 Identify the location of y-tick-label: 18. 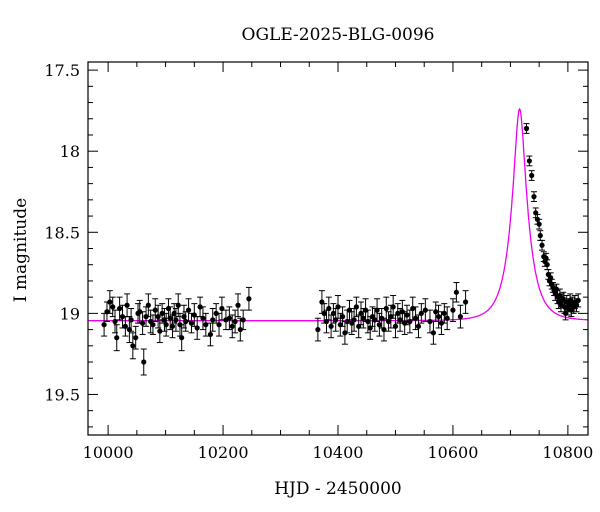
(70, 151).